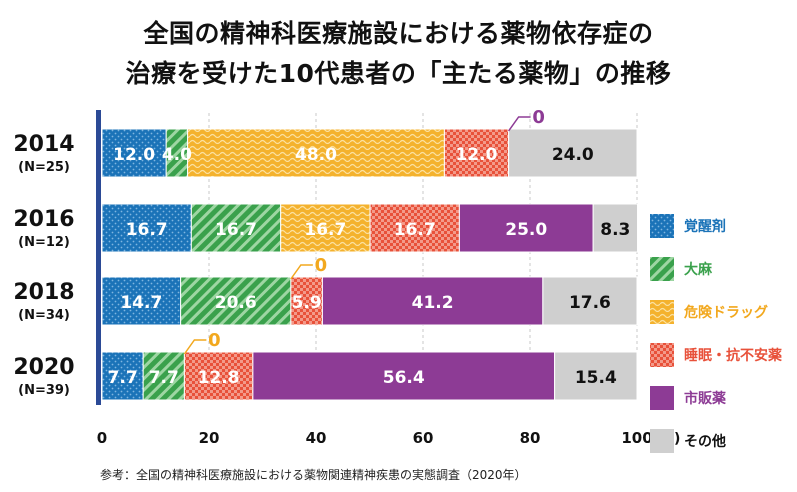 This screenshot has height=492, width=797. What do you see at coordinates (530, 438) in the screenshot?
I see `x-tick-label: 80` at bounding box center [530, 438].